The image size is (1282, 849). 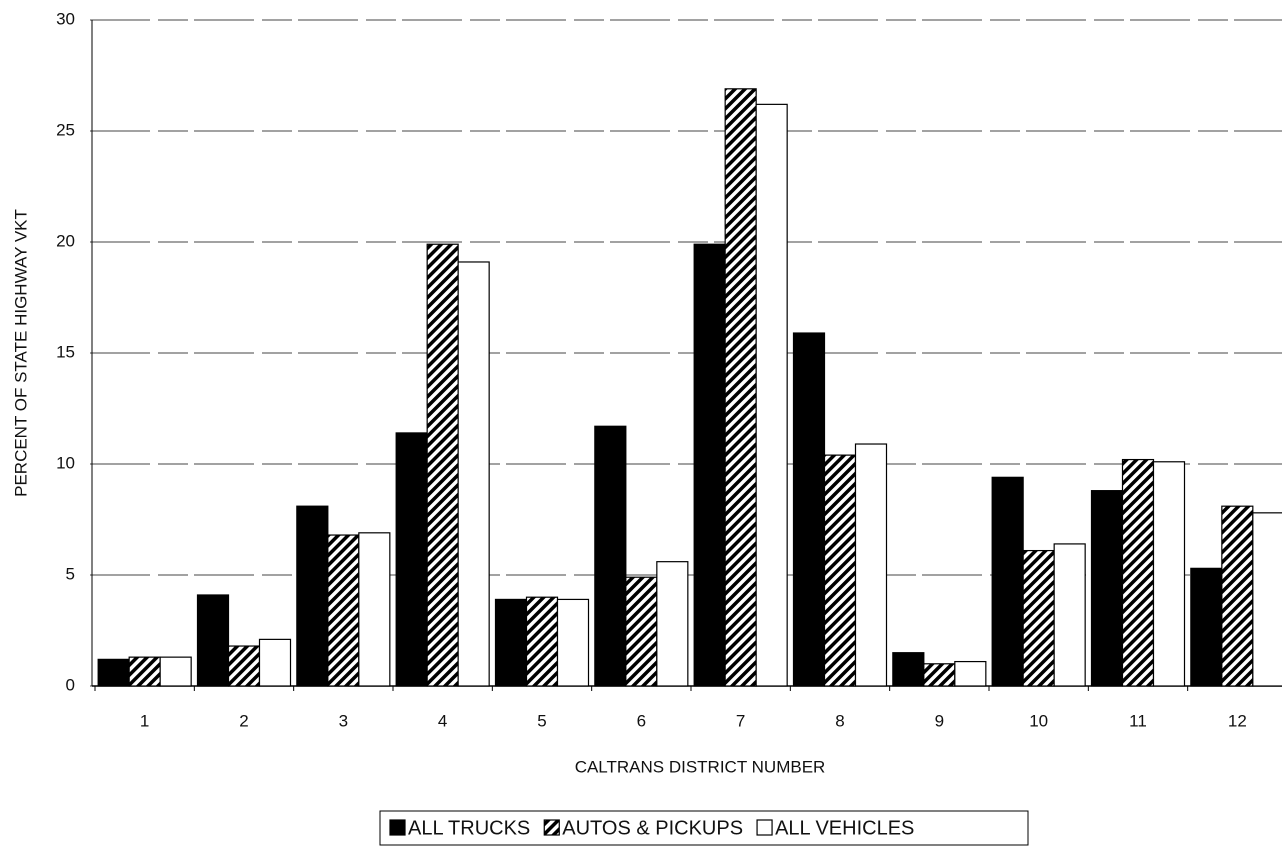 What do you see at coordinates (652, 828) in the screenshot?
I see `legend-label: AUTOS & PICKUPS` at bounding box center [652, 828].